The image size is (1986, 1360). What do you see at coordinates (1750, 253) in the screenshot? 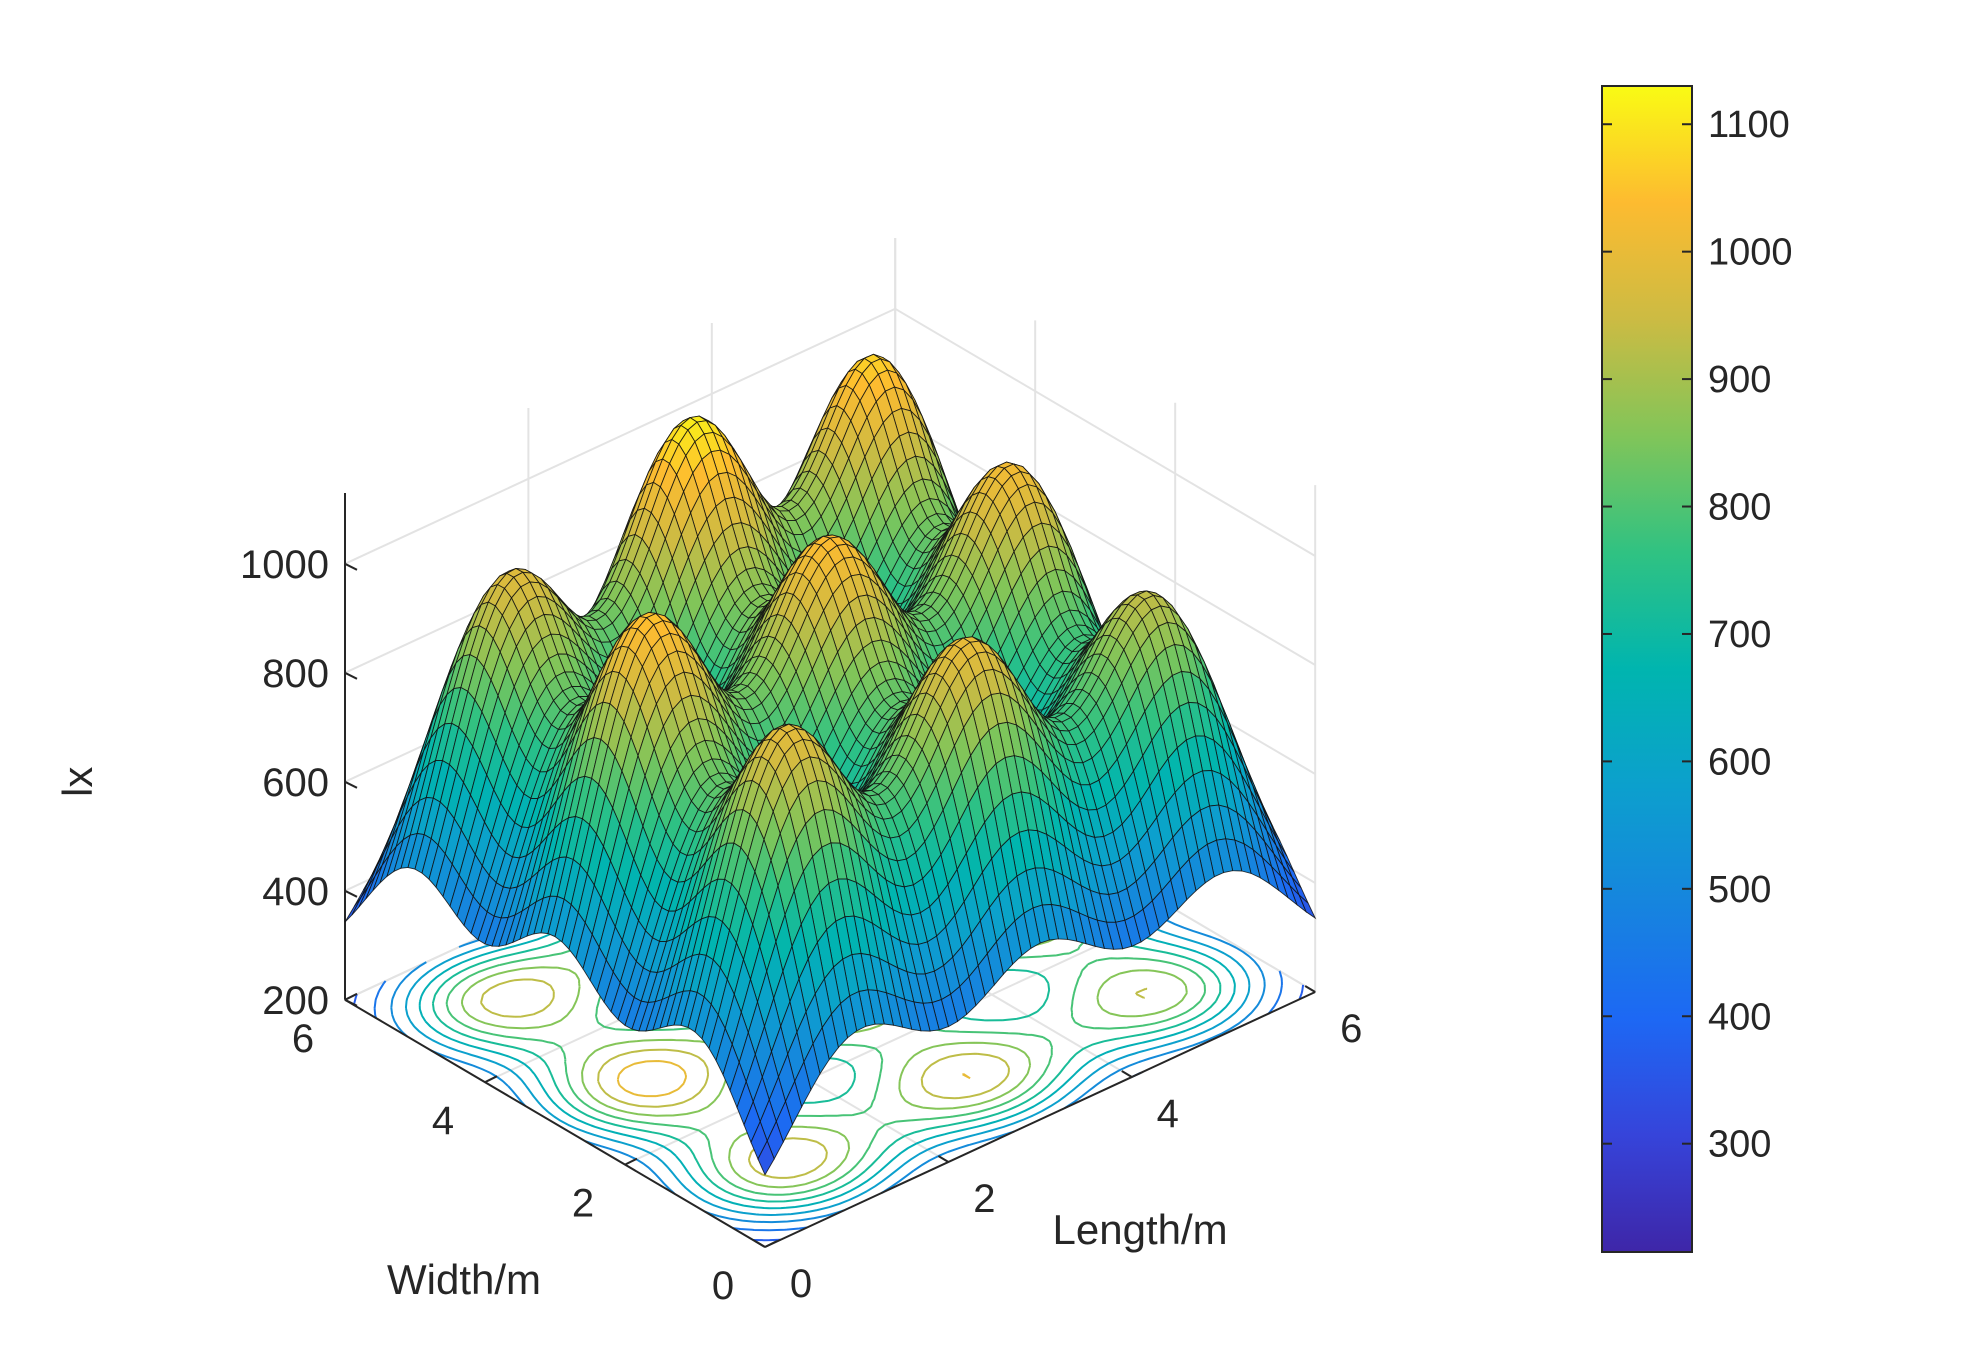
I see `colorbar-tick-label: 1000` at bounding box center [1750, 253].